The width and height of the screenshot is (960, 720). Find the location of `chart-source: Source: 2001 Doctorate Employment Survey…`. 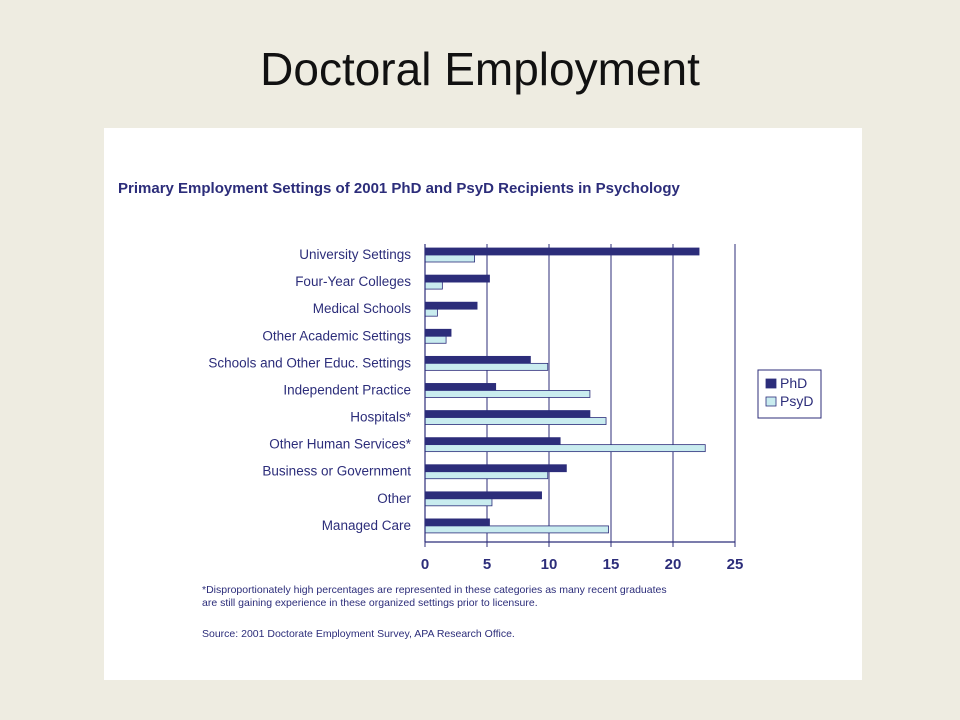

chart-source: Source: 2001 Doctorate Employment Survey… is located at coordinates (358, 634).